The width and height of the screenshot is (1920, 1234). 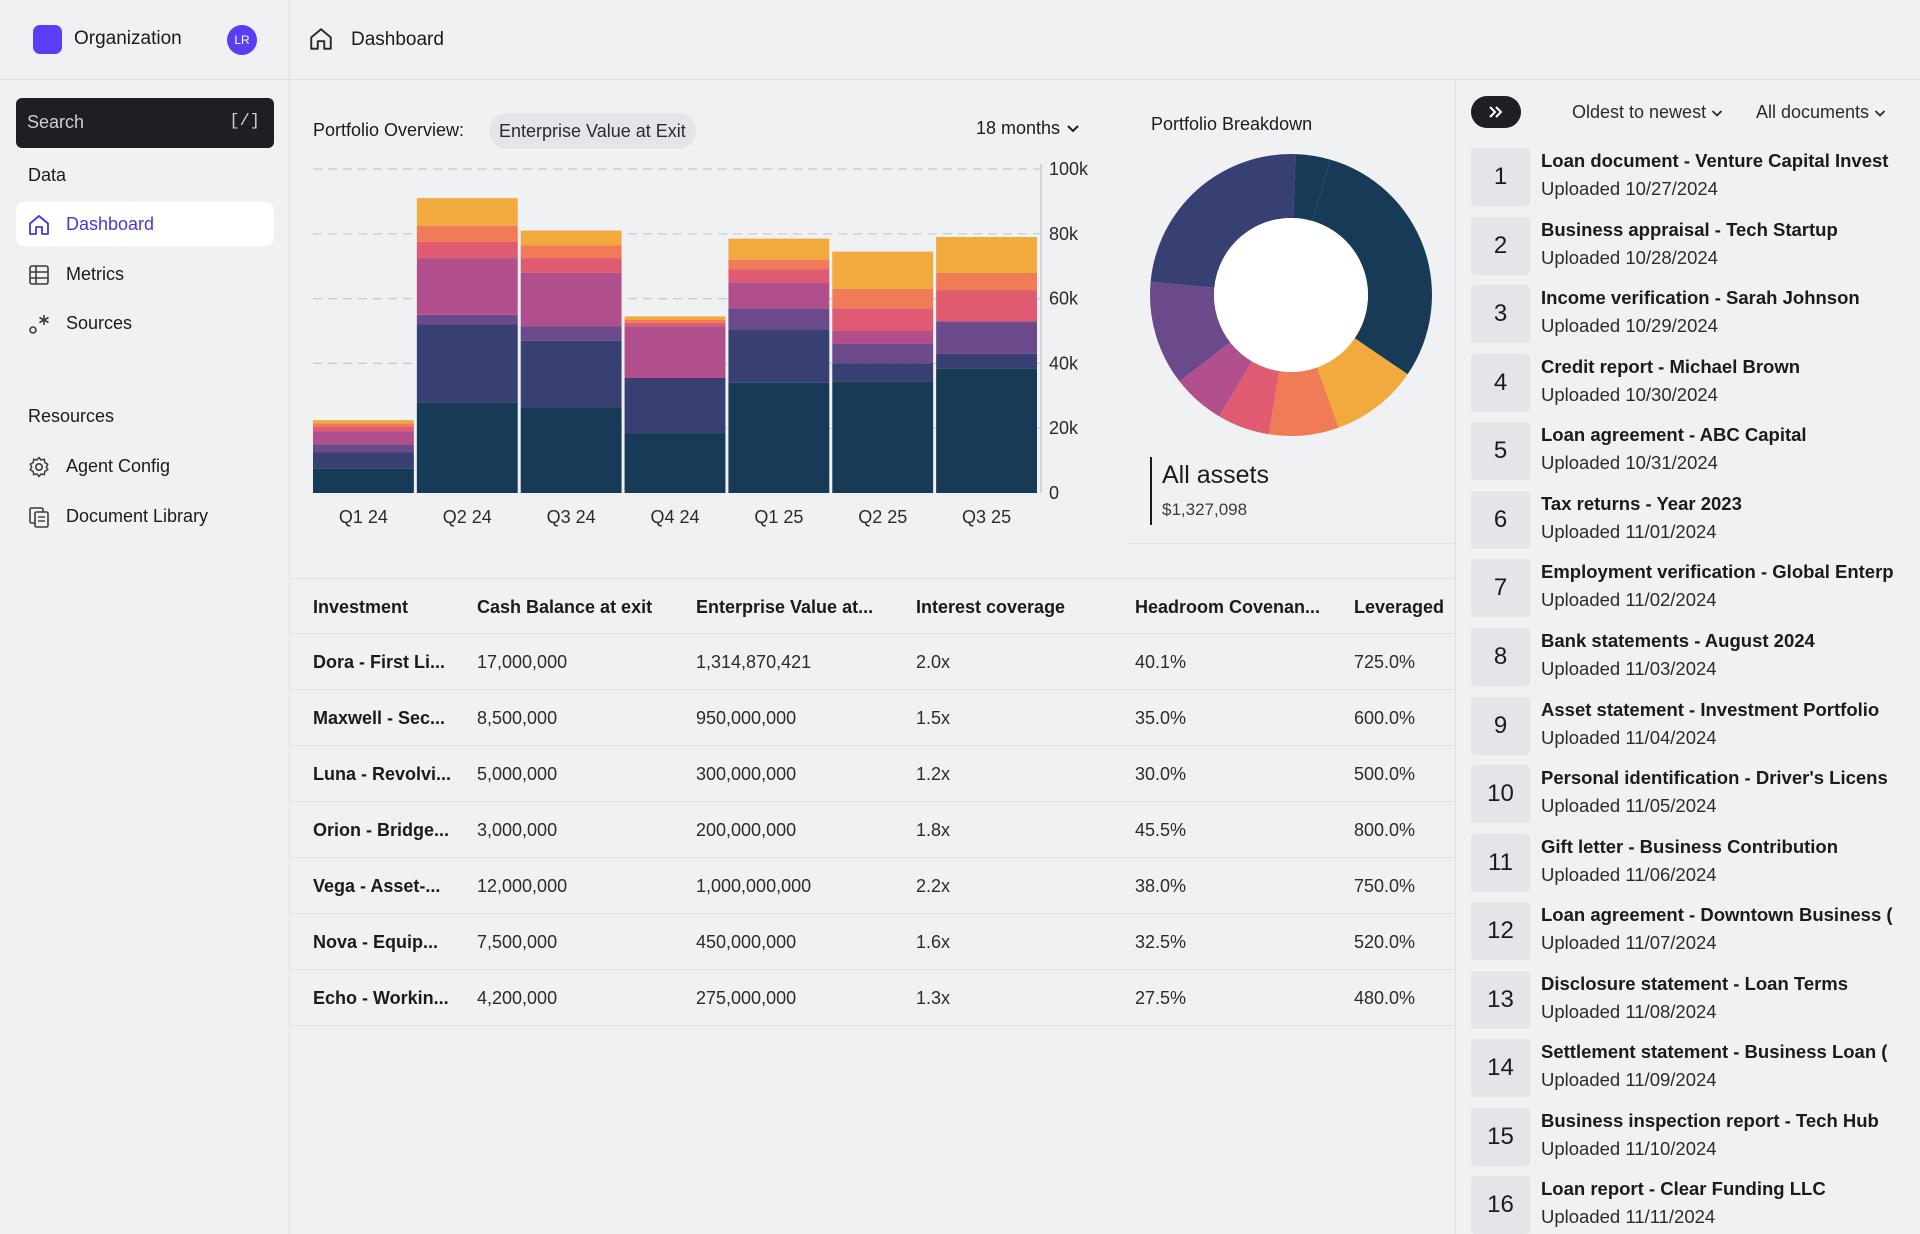 What do you see at coordinates (1629, 1148) in the screenshot?
I see `document-date: Uploaded 11/10/2024` at bounding box center [1629, 1148].